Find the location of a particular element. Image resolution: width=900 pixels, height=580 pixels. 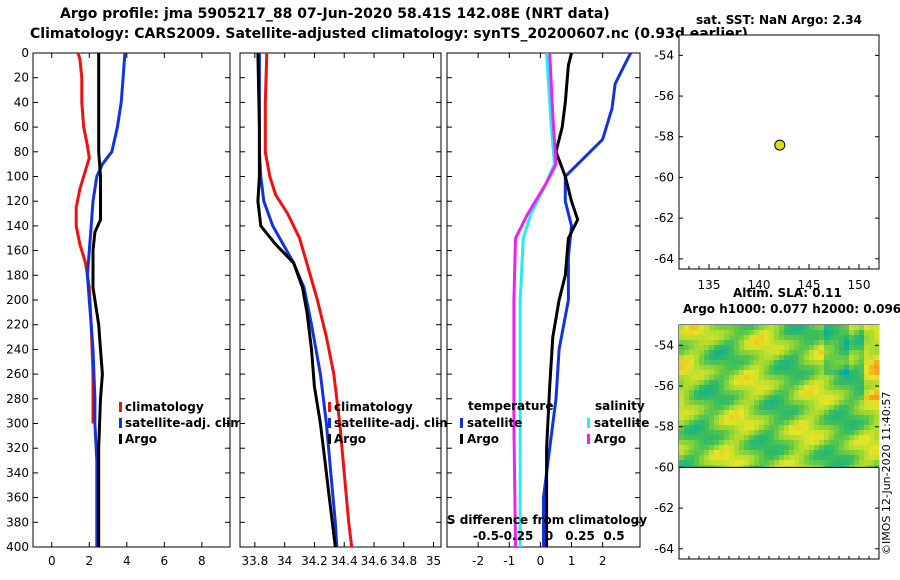

series-line-climatology is located at coordinates (308, 300).